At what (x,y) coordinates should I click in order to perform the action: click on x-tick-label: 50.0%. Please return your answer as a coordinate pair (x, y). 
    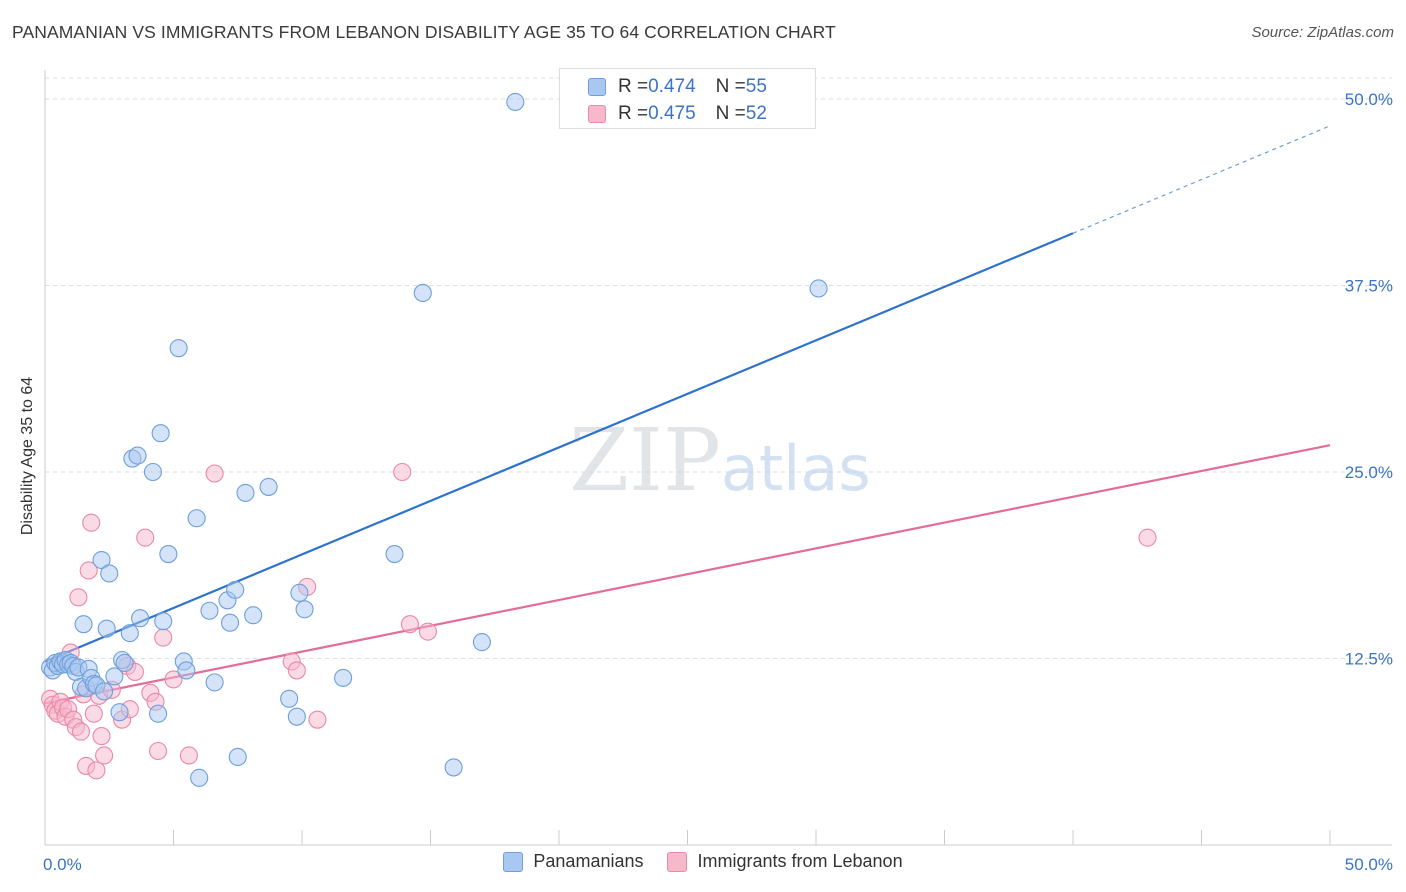
    Looking at the image, I should click on (1369, 864).